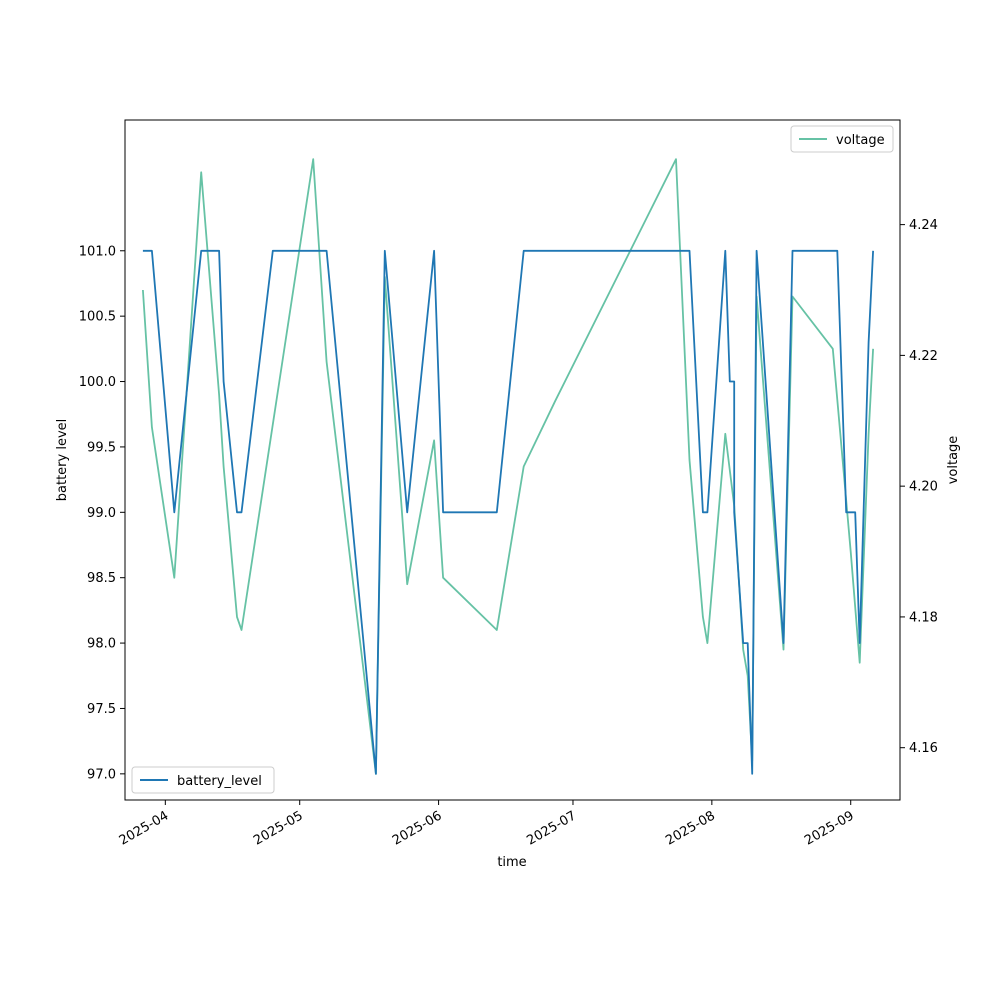  I want to click on y-left-tick-label: 100.0, so click(97, 382).